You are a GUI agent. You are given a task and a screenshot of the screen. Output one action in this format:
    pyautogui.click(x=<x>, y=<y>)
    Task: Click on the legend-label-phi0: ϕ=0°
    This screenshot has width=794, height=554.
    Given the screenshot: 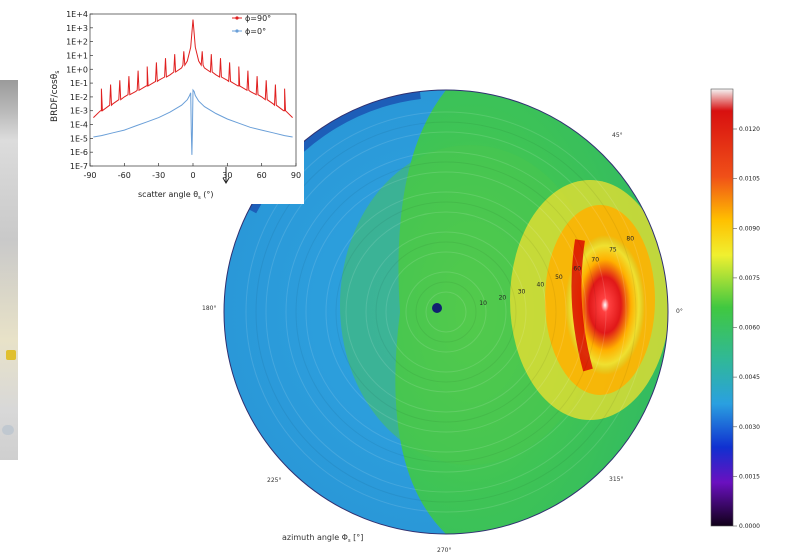 What is the action you would take?
    pyautogui.click(x=255, y=31)
    